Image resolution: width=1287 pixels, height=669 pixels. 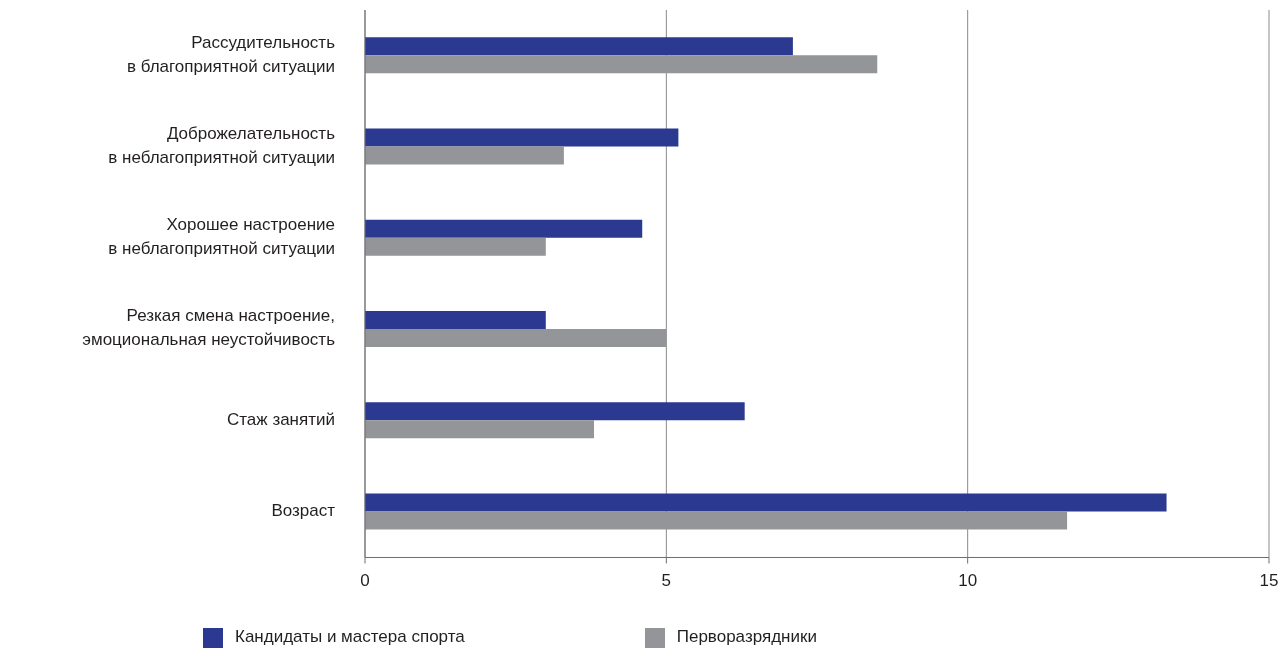 What do you see at coordinates (350, 637) in the screenshot?
I see `legend-label: Кандидаты и мастера спорта` at bounding box center [350, 637].